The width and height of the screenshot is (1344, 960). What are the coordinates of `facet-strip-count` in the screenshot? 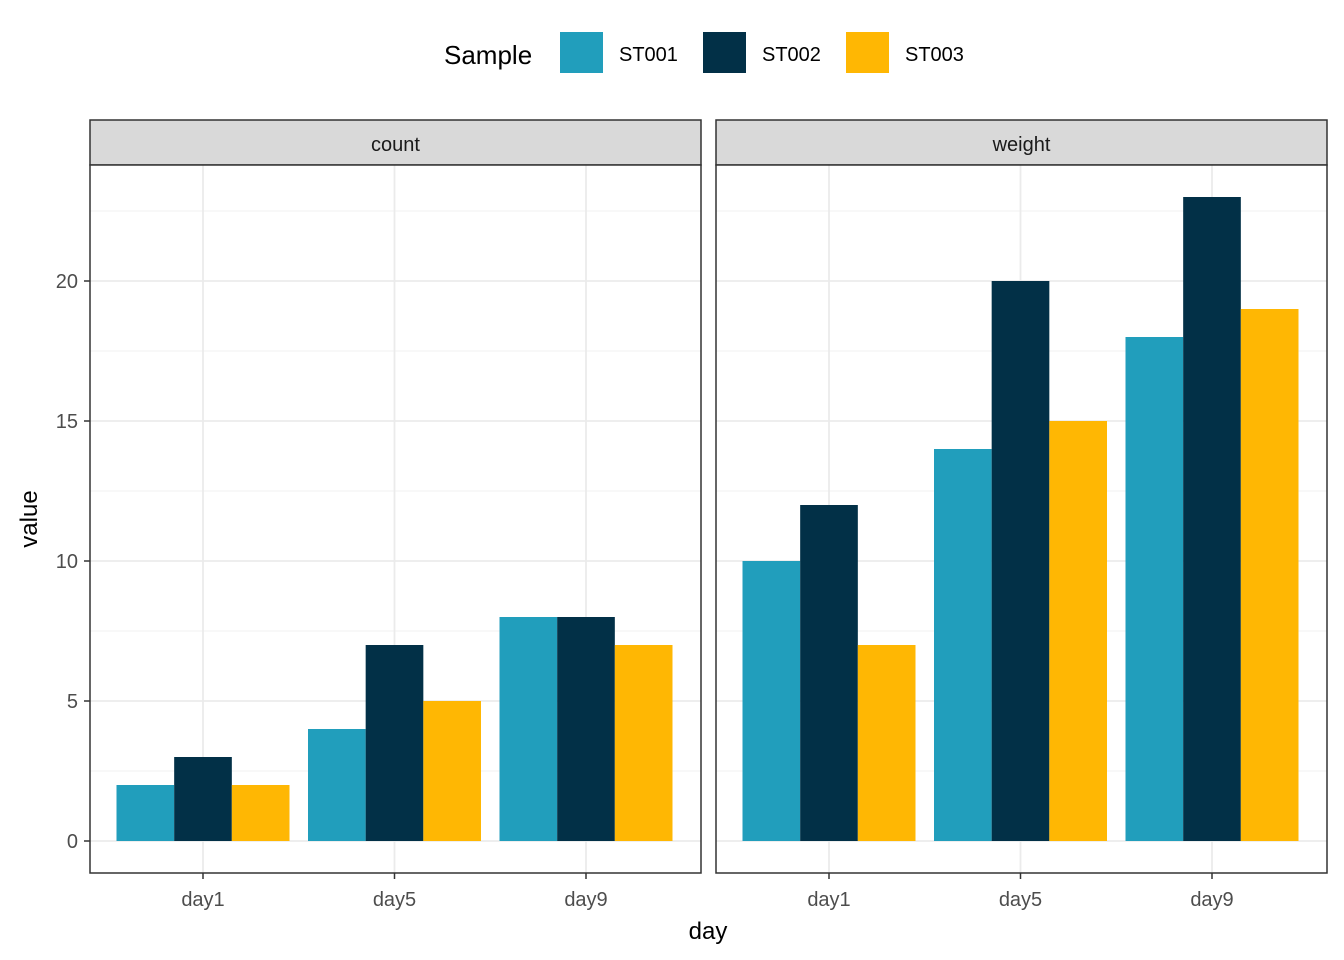 It's located at (395, 142).